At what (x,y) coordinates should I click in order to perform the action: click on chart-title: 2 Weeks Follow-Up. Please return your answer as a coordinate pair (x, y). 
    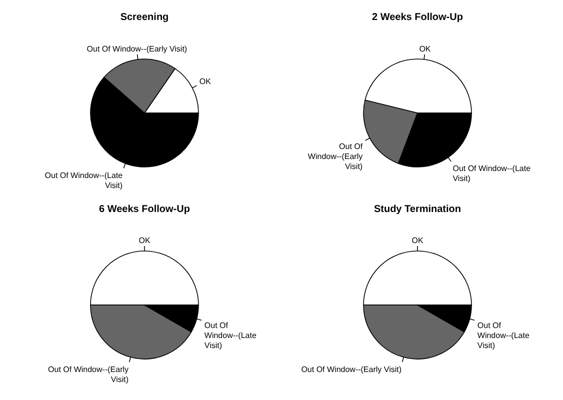
    Looking at the image, I should click on (417, 18).